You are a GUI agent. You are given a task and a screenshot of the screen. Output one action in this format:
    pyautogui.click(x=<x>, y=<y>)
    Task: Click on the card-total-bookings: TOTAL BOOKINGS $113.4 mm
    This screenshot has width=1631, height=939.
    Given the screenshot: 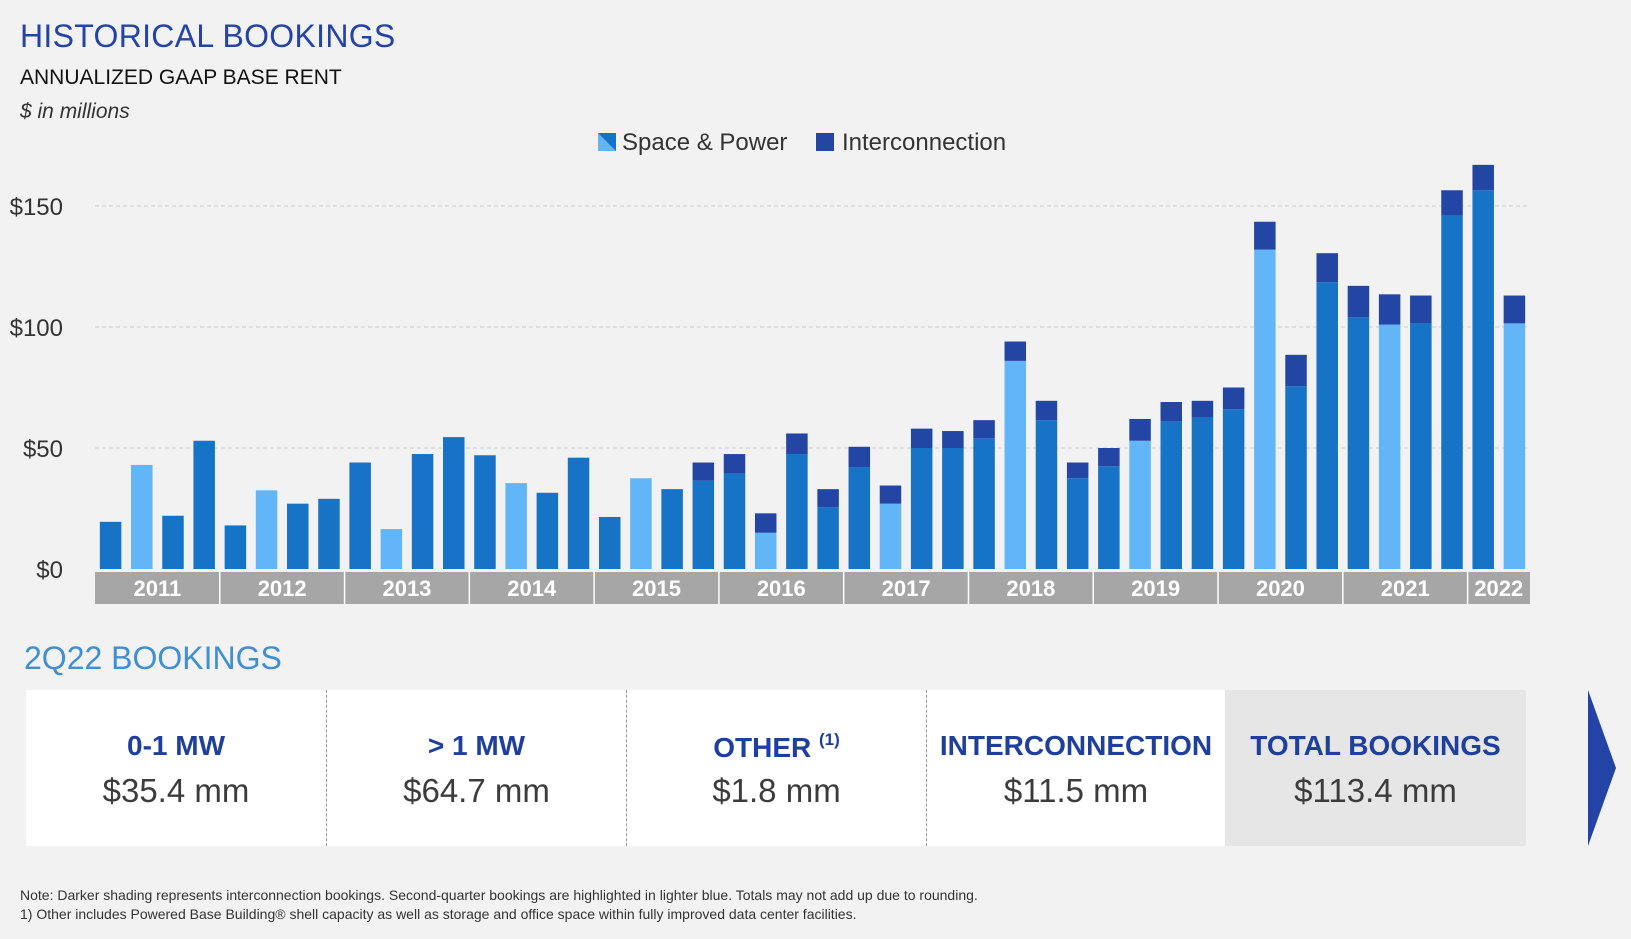 What is the action you would take?
    pyautogui.click(x=1375, y=768)
    